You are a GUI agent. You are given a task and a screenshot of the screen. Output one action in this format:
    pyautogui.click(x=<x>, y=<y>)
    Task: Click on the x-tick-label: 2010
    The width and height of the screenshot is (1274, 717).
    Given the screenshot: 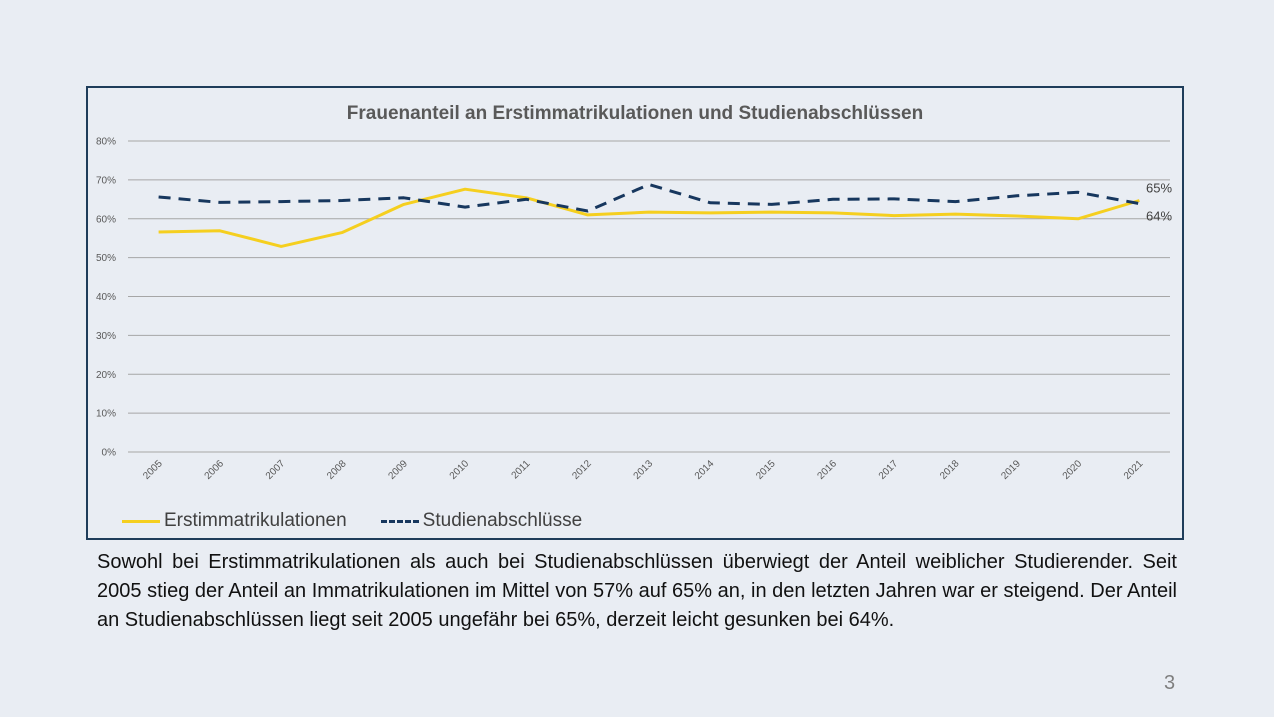 What is the action you would take?
    pyautogui.click(x=460, y=470)
    